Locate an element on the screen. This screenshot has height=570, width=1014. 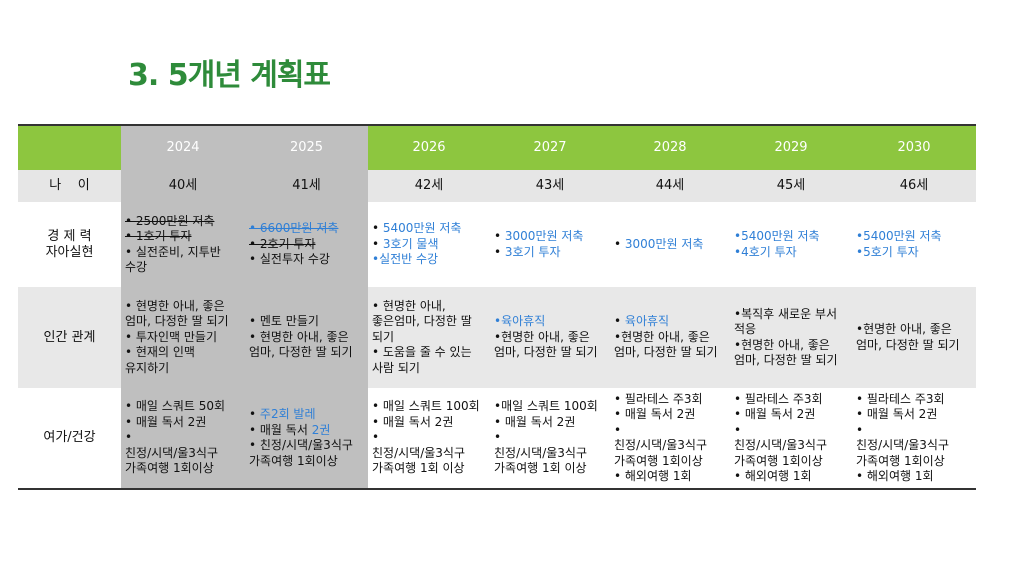
year-header-2025: 2025 is located at coordinates (306, 147).